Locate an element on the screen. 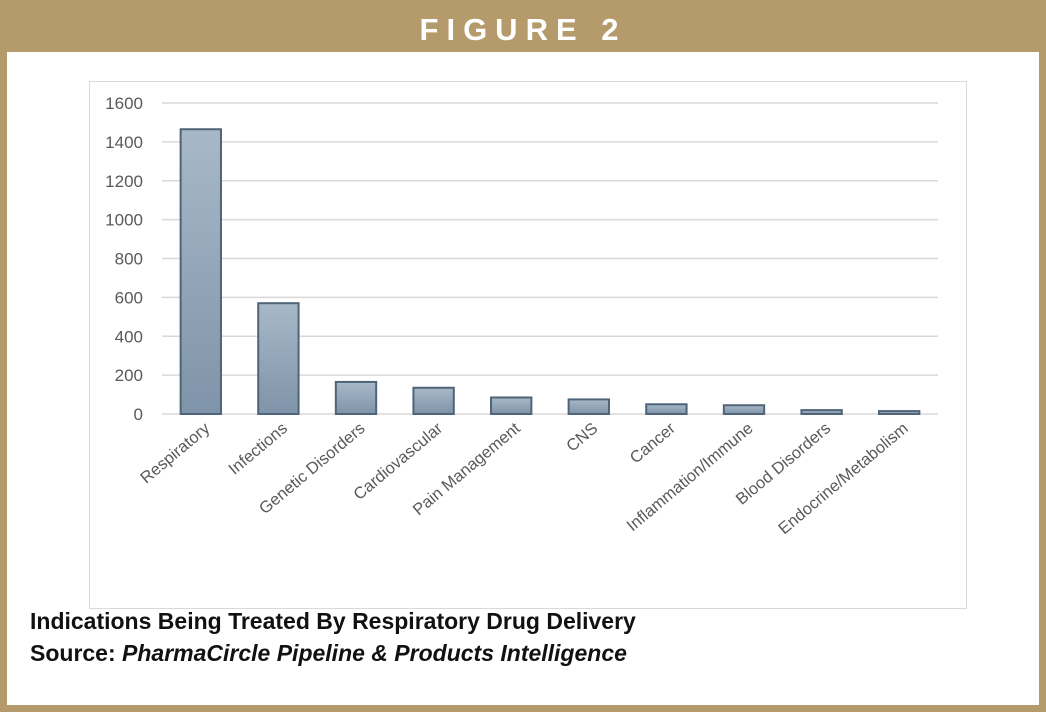 The image size is (1046, 712). x-tick-label: Respiratory is located at coordinates (175, 453).